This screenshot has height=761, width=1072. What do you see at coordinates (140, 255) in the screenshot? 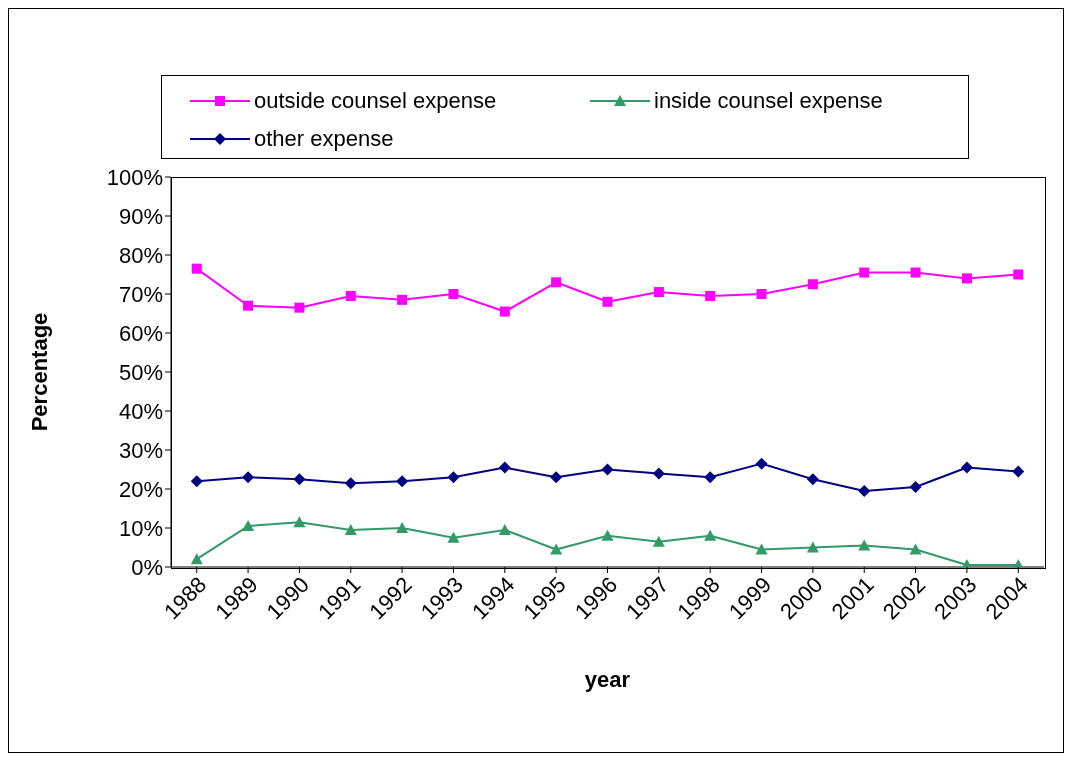
I see `y-tick-label: 80%` at bounding box center [140, 255].